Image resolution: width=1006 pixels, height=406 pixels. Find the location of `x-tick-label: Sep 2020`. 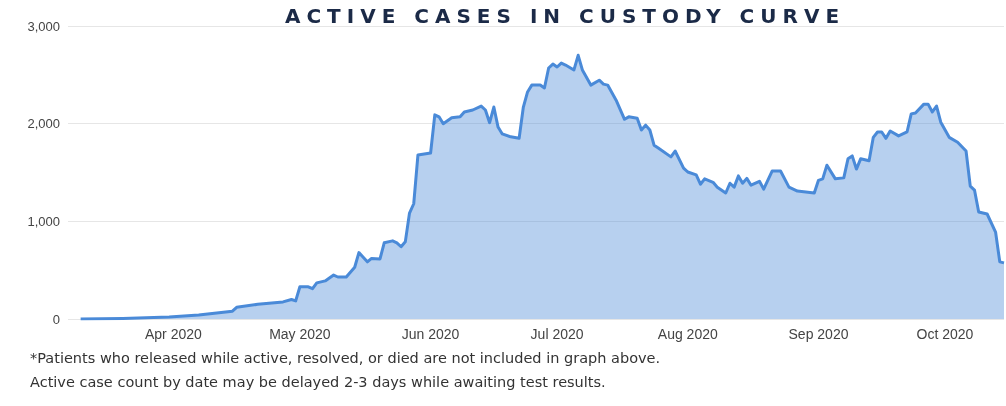

x-tick-label: Sep 2020 is located at coordinates (818, 334).